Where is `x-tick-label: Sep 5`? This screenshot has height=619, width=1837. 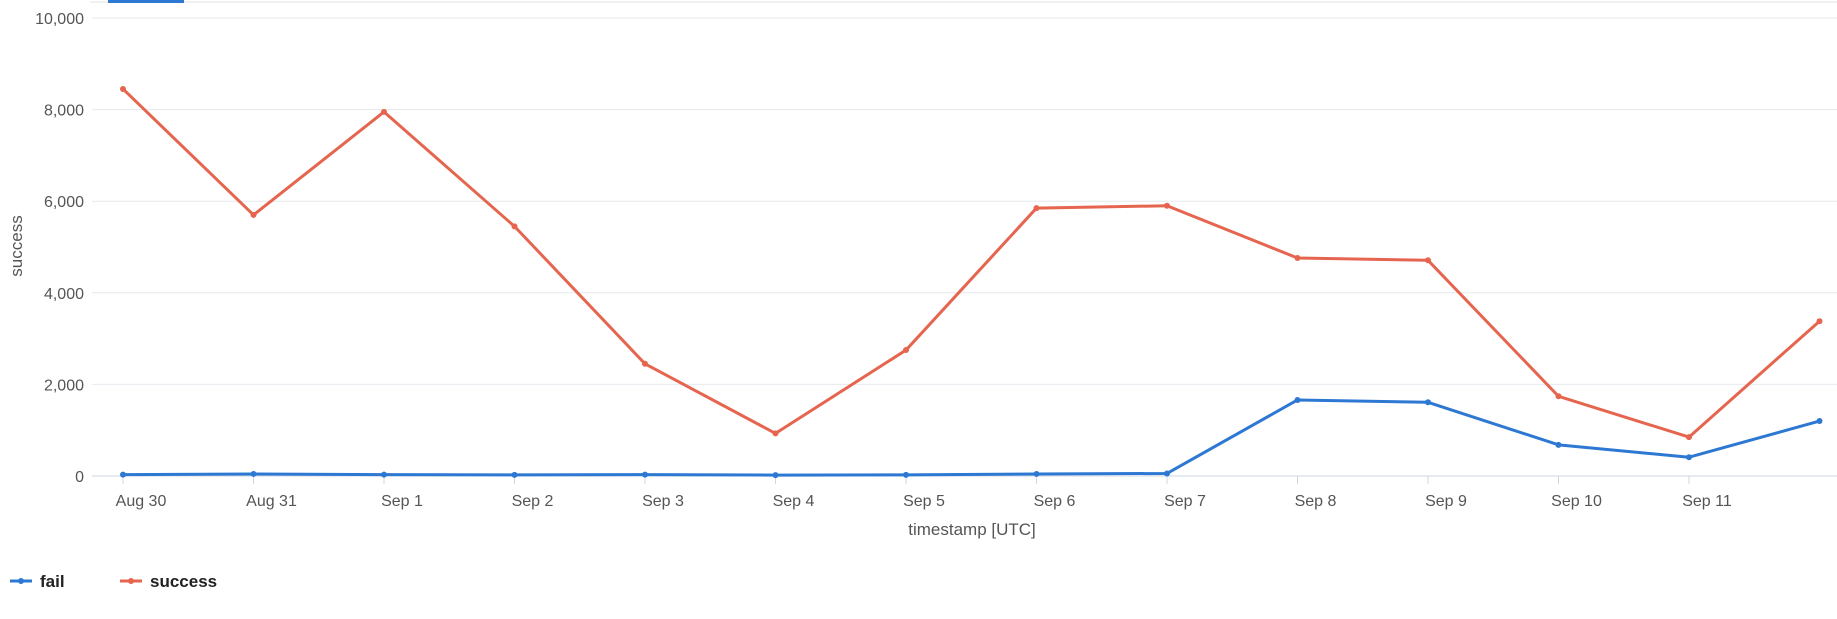 x-tick-label: Sep 5 is located at coordinates (924, 501).